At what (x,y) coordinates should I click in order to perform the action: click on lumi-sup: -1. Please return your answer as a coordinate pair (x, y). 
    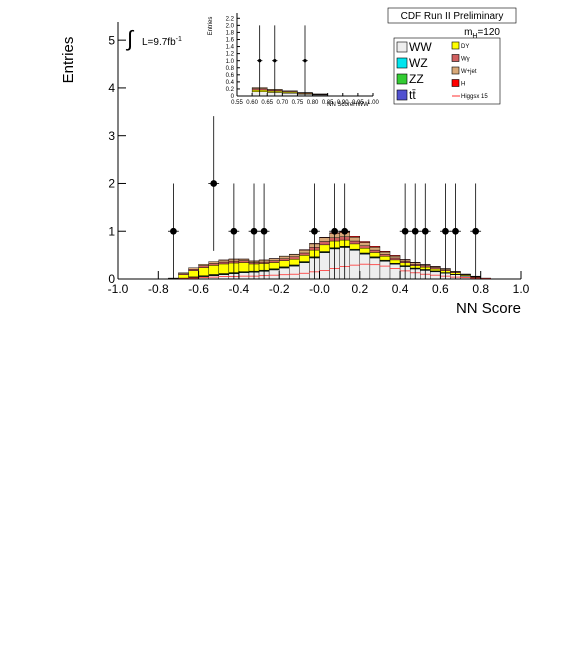
    Looking at the image, I should click on (179, 39).